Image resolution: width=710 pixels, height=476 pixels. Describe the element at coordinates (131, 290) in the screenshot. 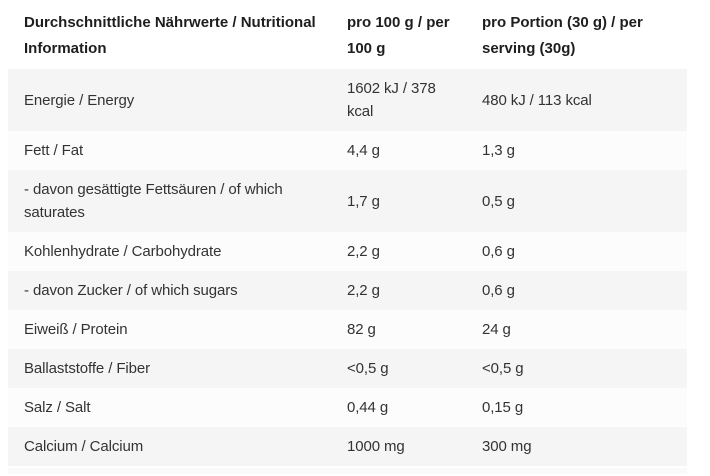

I see `row-label: - davon Zucker / of which sugars` at that location.